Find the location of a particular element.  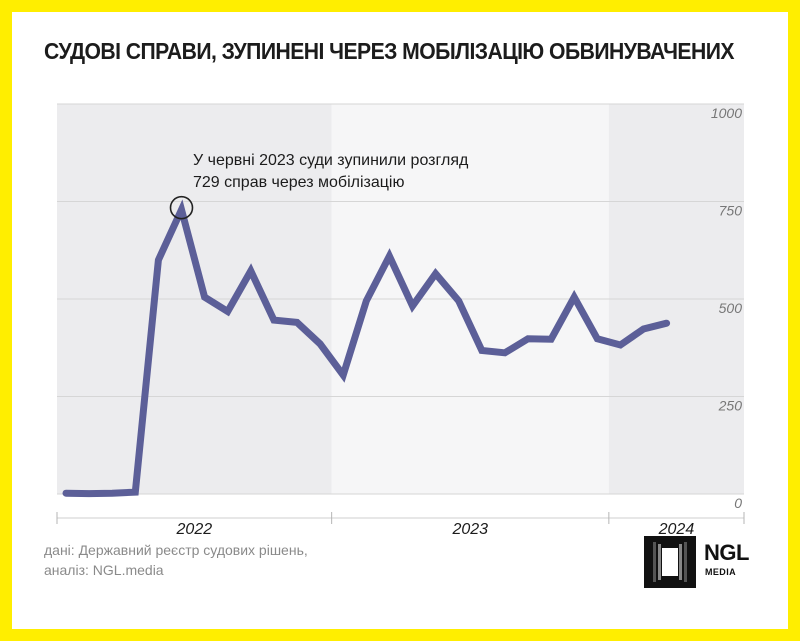

logo-text: NGL is located at coordinates (726, 552).